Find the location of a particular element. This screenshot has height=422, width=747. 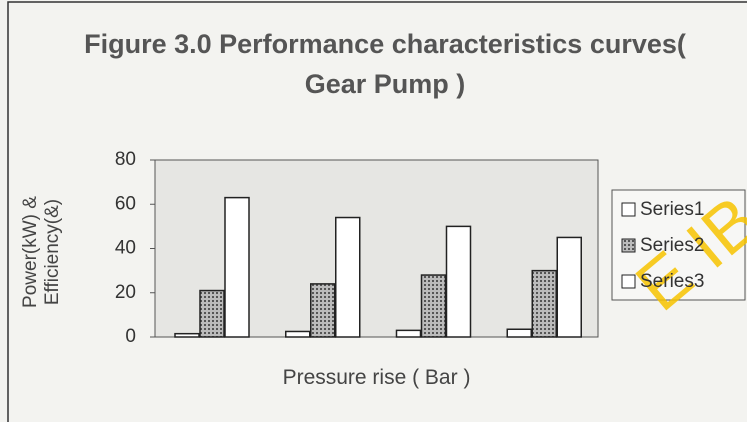

y-tick-label: 80 is located at coordinates (125, 159).